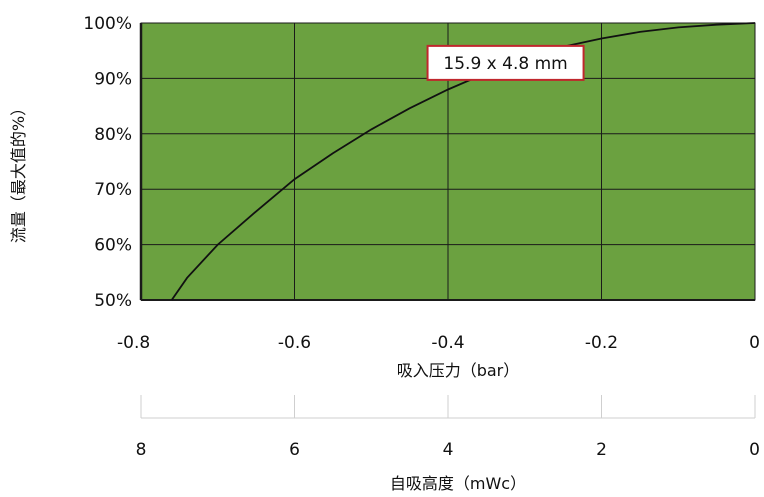 The image size is (764, 497). Describe the element at coordinates (601, 450) in the screenshot. I see `secondary-axis-tick-label: 2` at that location.